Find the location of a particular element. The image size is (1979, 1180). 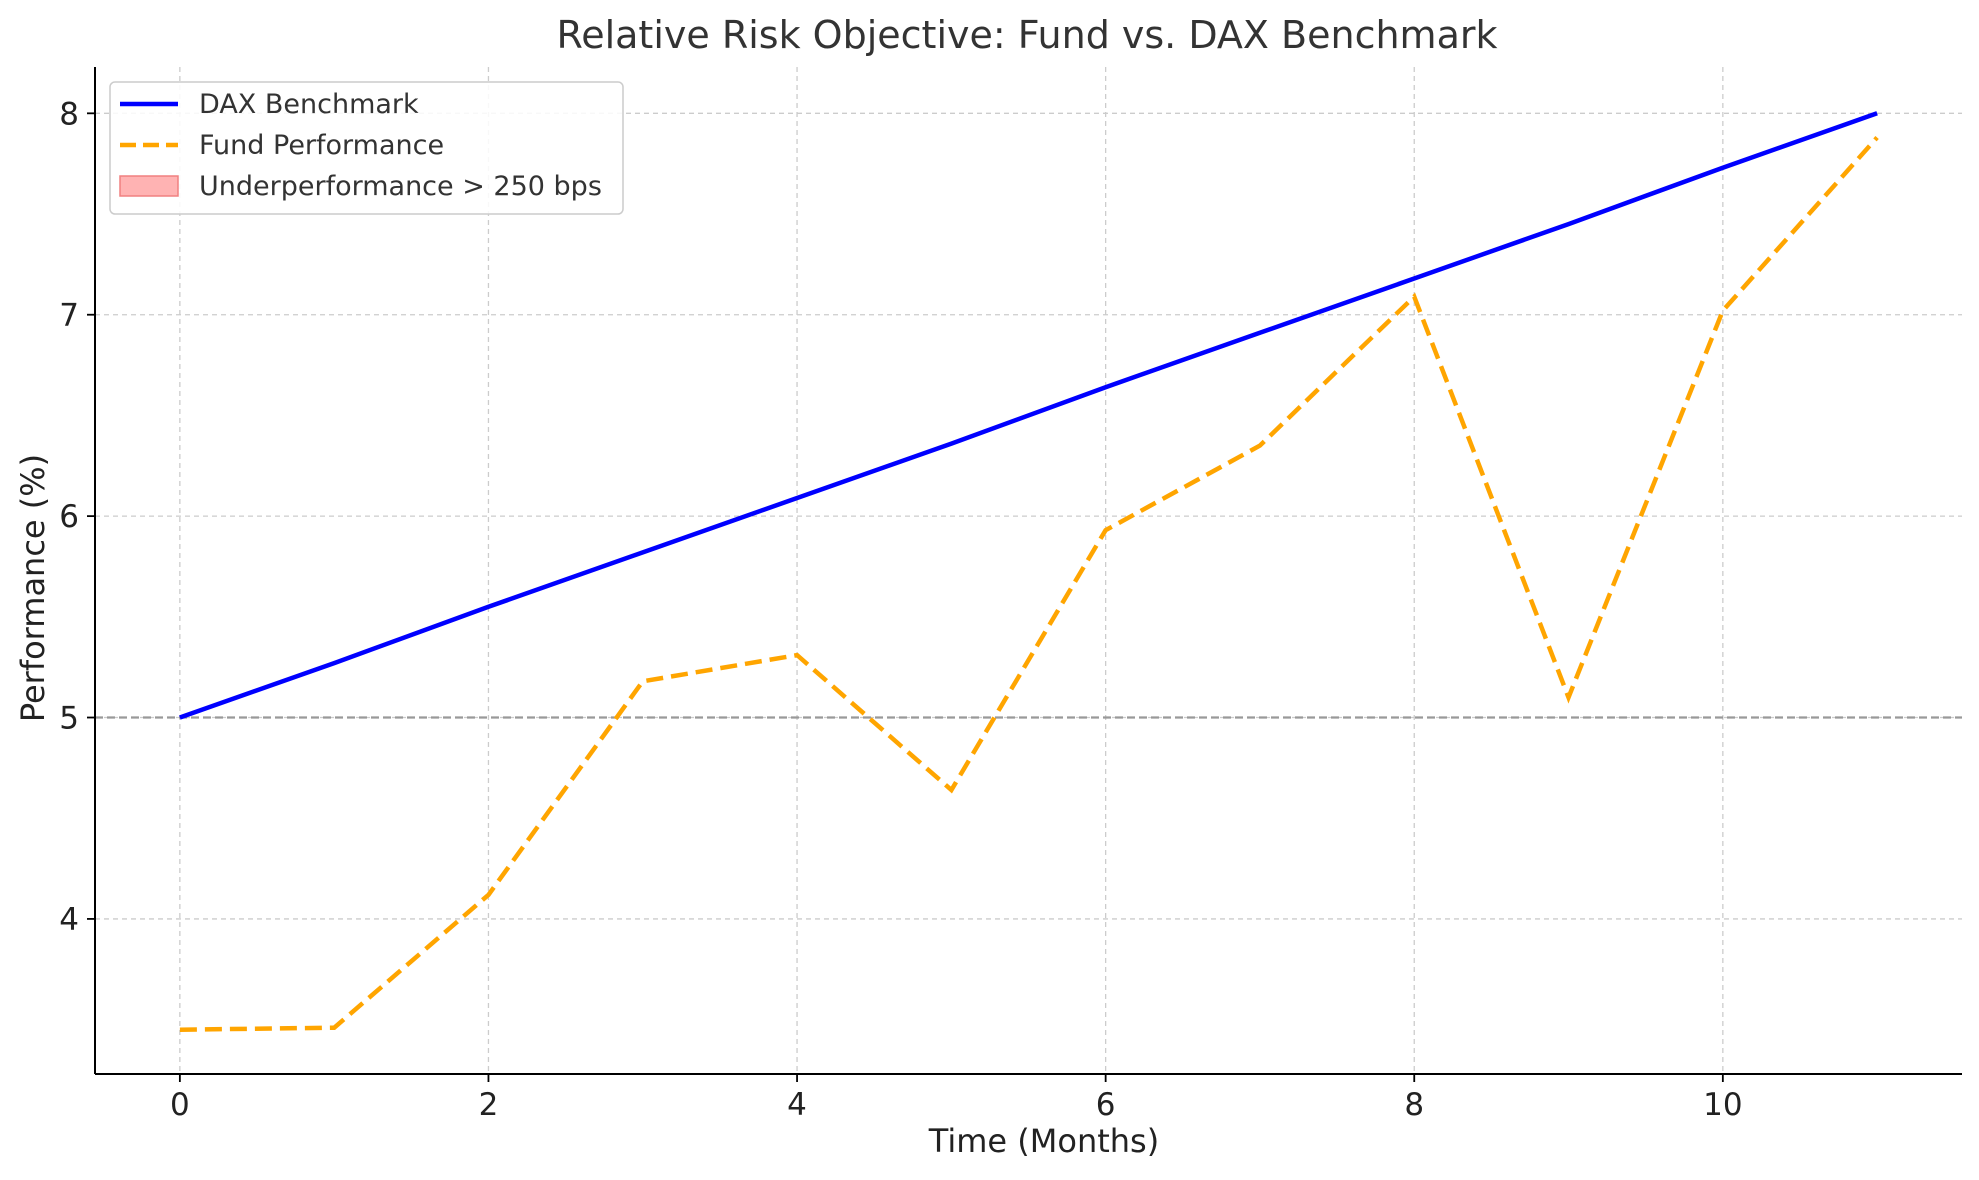

y-tick-label: 7 is located at coordinates (69, 316).